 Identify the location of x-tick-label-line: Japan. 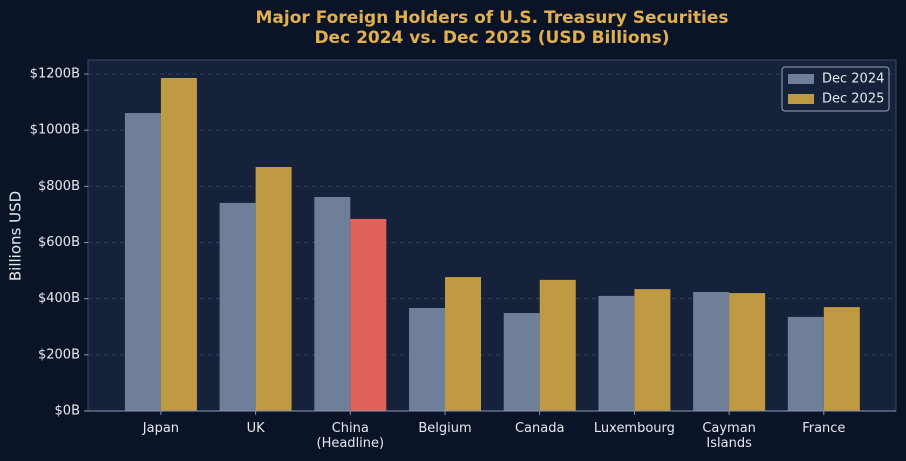
(160, 428).